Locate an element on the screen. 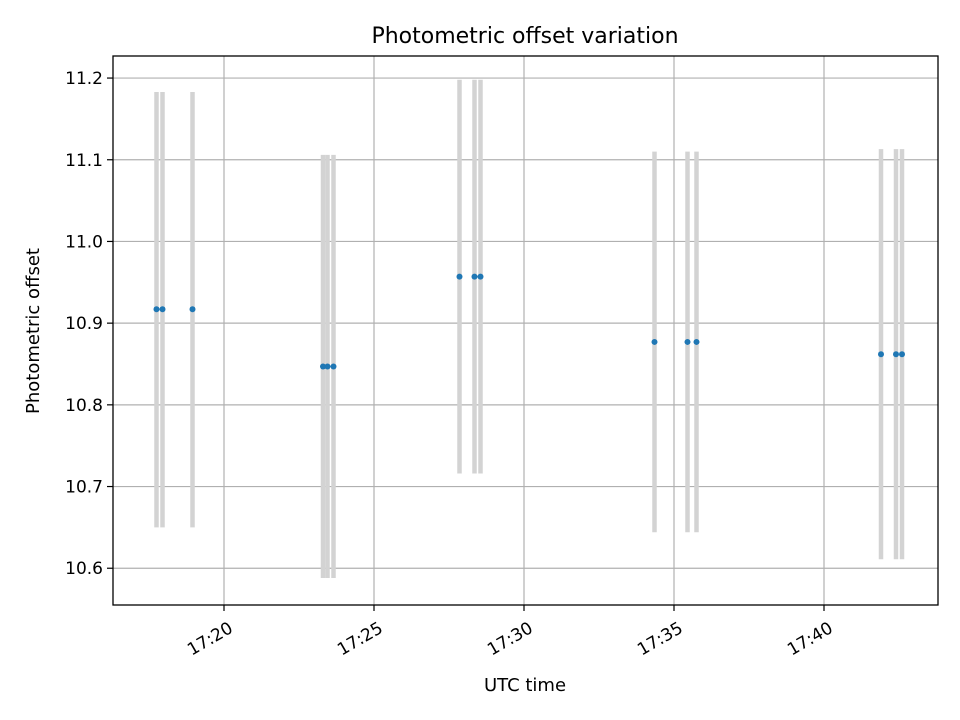 The width and height of the screenshot is (960, 720). chart-title: Photometric offset variation is located at coordinates (524, 36).